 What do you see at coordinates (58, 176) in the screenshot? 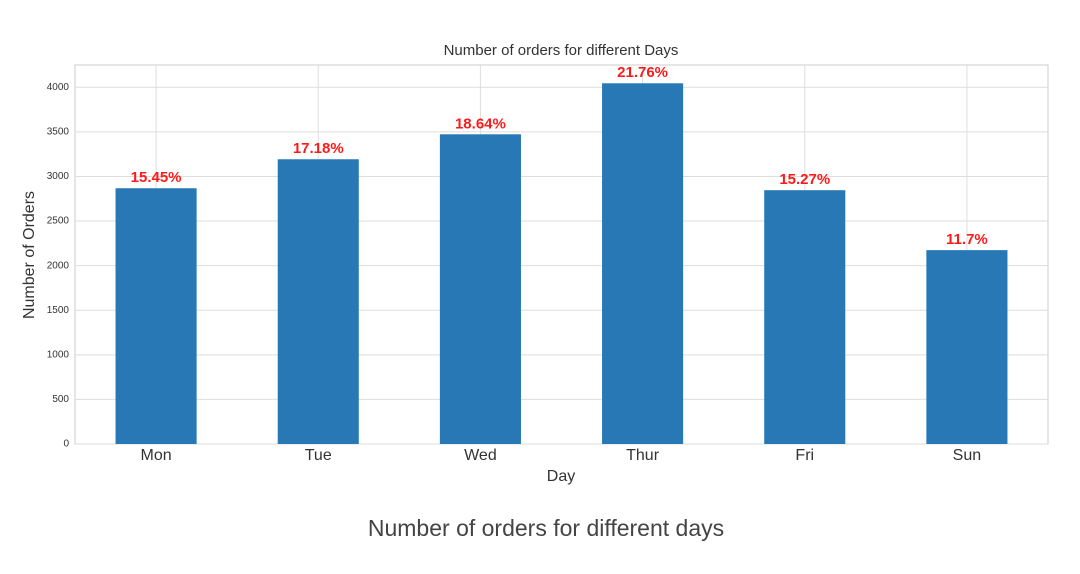
I see `y-tick-label: 3000` at bounding box center [58, 176].